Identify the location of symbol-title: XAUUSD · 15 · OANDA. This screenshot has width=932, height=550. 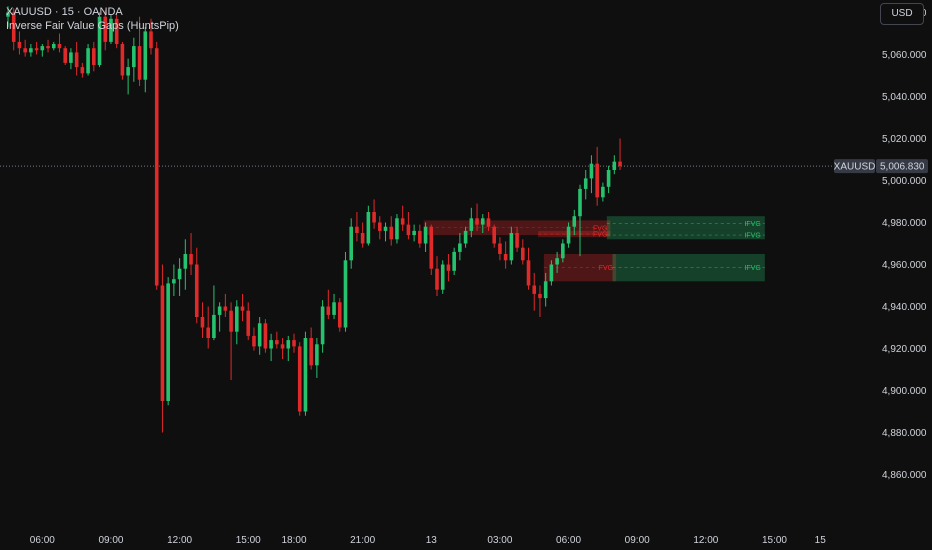
(64, 12).